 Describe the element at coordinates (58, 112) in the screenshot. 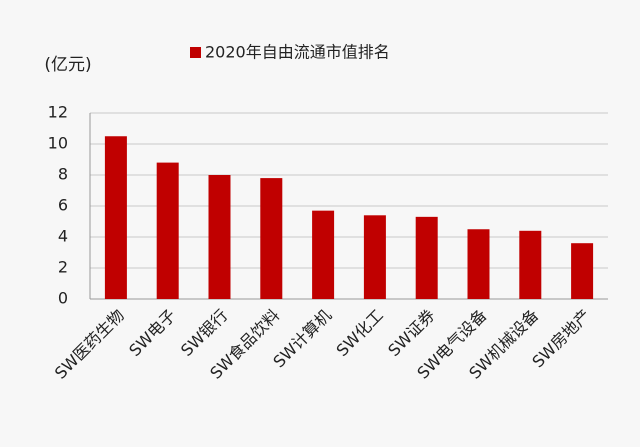

I see `y-tick-label: 12` at that location.